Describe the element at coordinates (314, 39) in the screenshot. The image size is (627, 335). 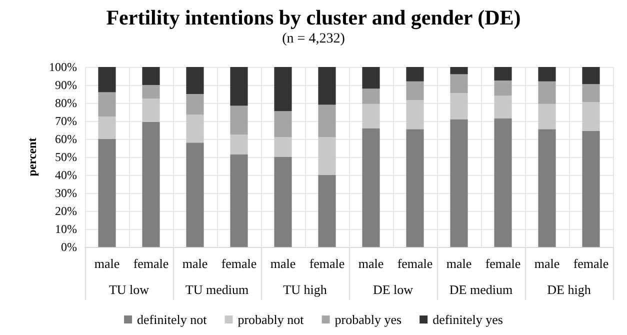
I see `chart-subtitle: (n = 4,232)` at that location.